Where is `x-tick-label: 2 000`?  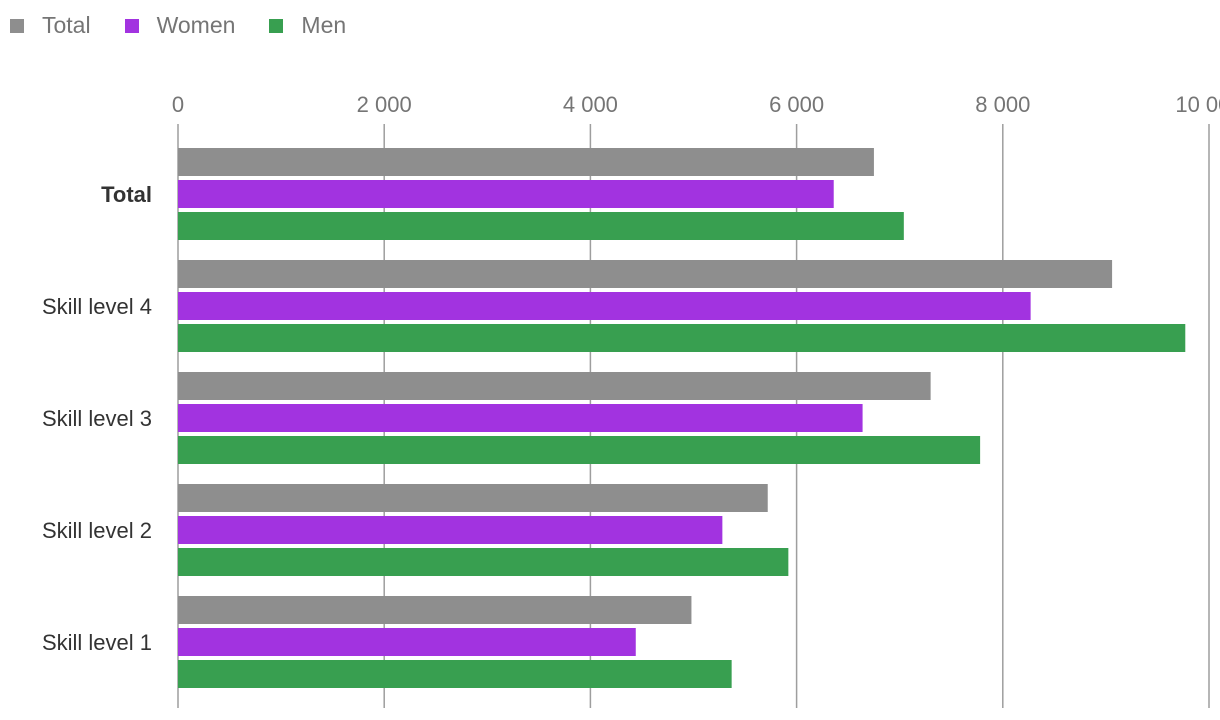 x-tick-label: 2 000 is located at coordinates (384, 104).